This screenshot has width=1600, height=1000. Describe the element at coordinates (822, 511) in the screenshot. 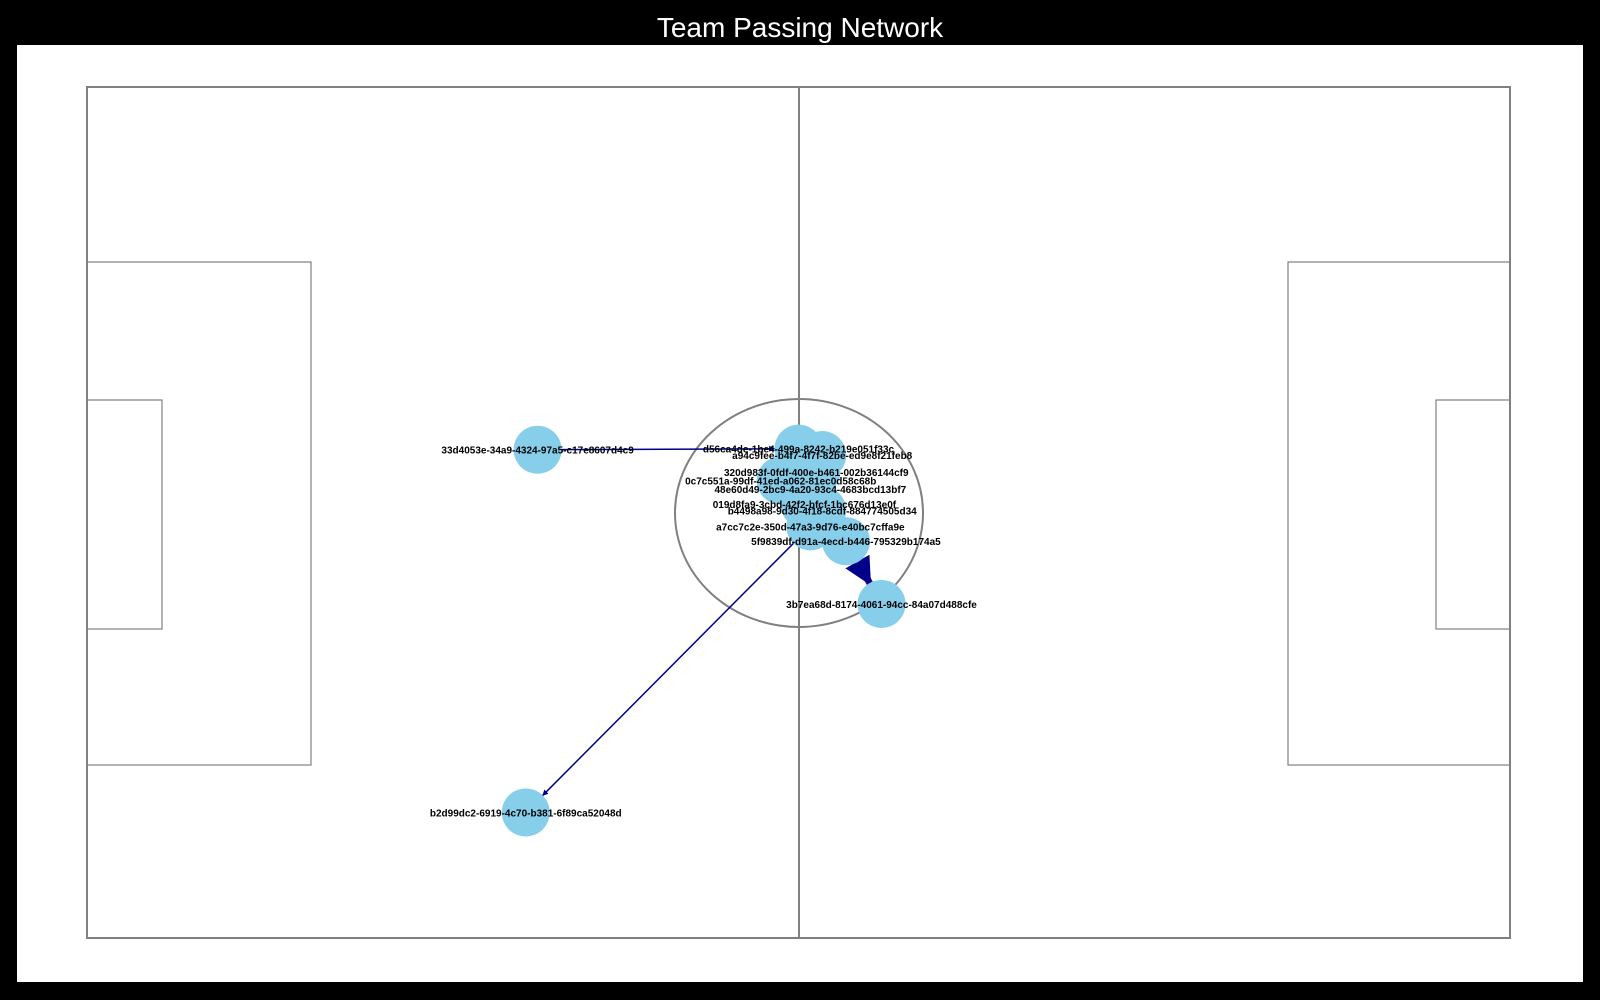

I see `player-label: b4498a98-9d30-4f18-8cdf-884774505d34` at that location.